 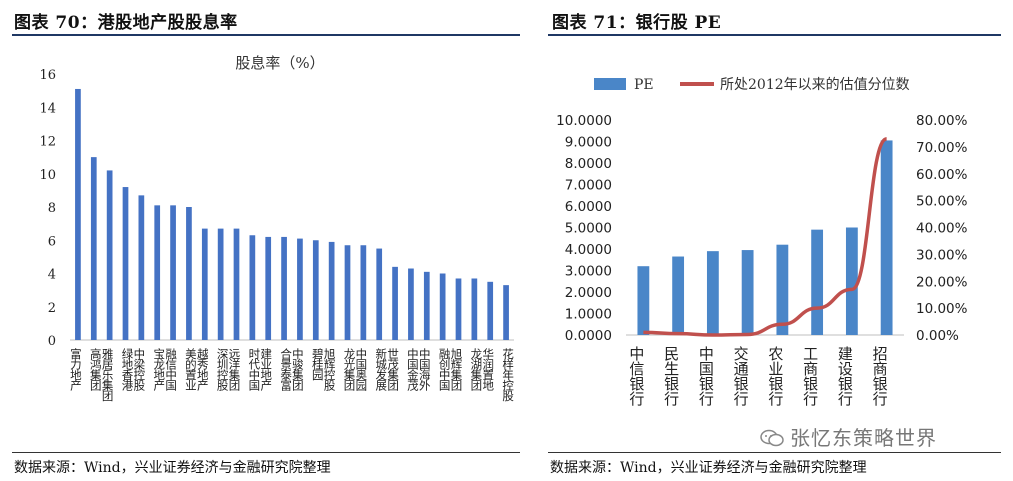 What do you see at coordinates (47, 108) in the screenshot?
I see `y-tick-label: 14` at bounding box center [47, 108].